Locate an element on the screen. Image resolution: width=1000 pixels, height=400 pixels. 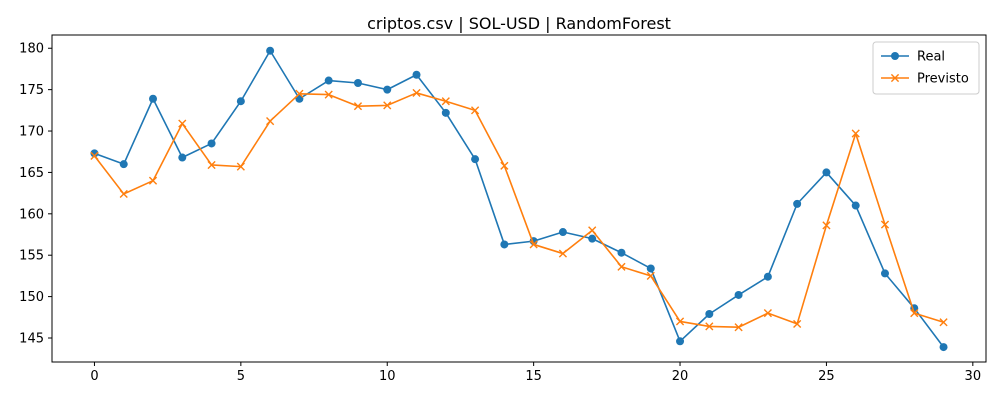
x-tick-label: 5 is located at coordinates (241, 376).